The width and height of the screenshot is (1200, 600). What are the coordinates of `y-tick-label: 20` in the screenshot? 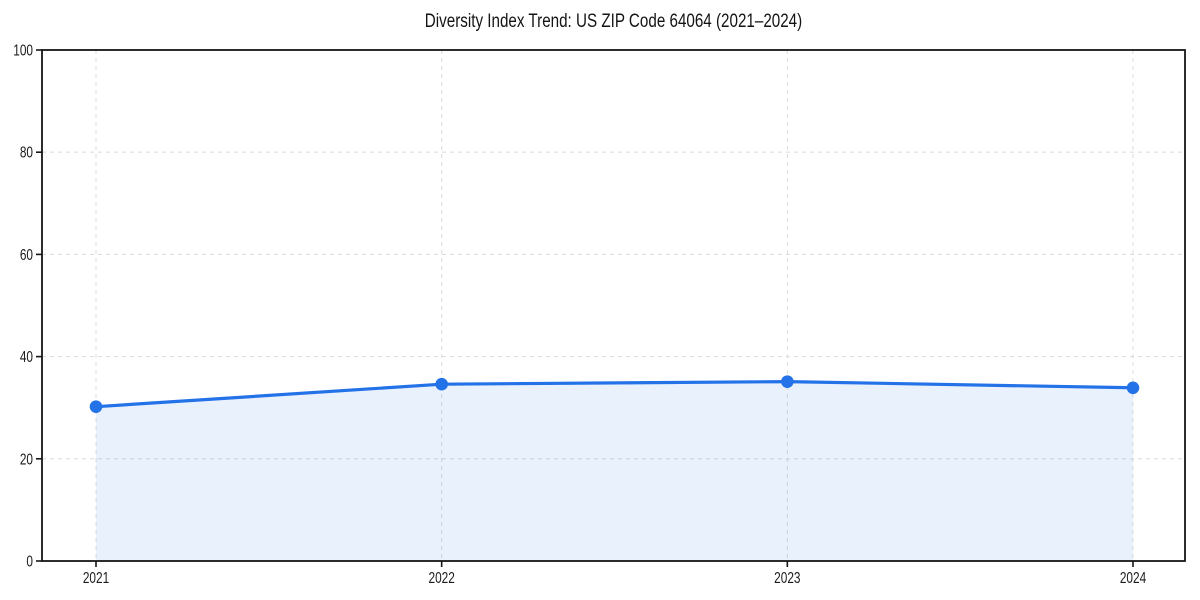 It's located at (26, 459).